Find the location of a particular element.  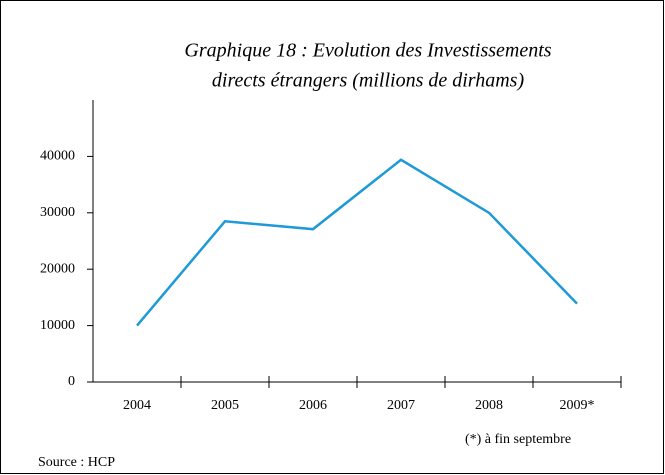

x-tick-label: 2004 is located at coordinates (137, 405).